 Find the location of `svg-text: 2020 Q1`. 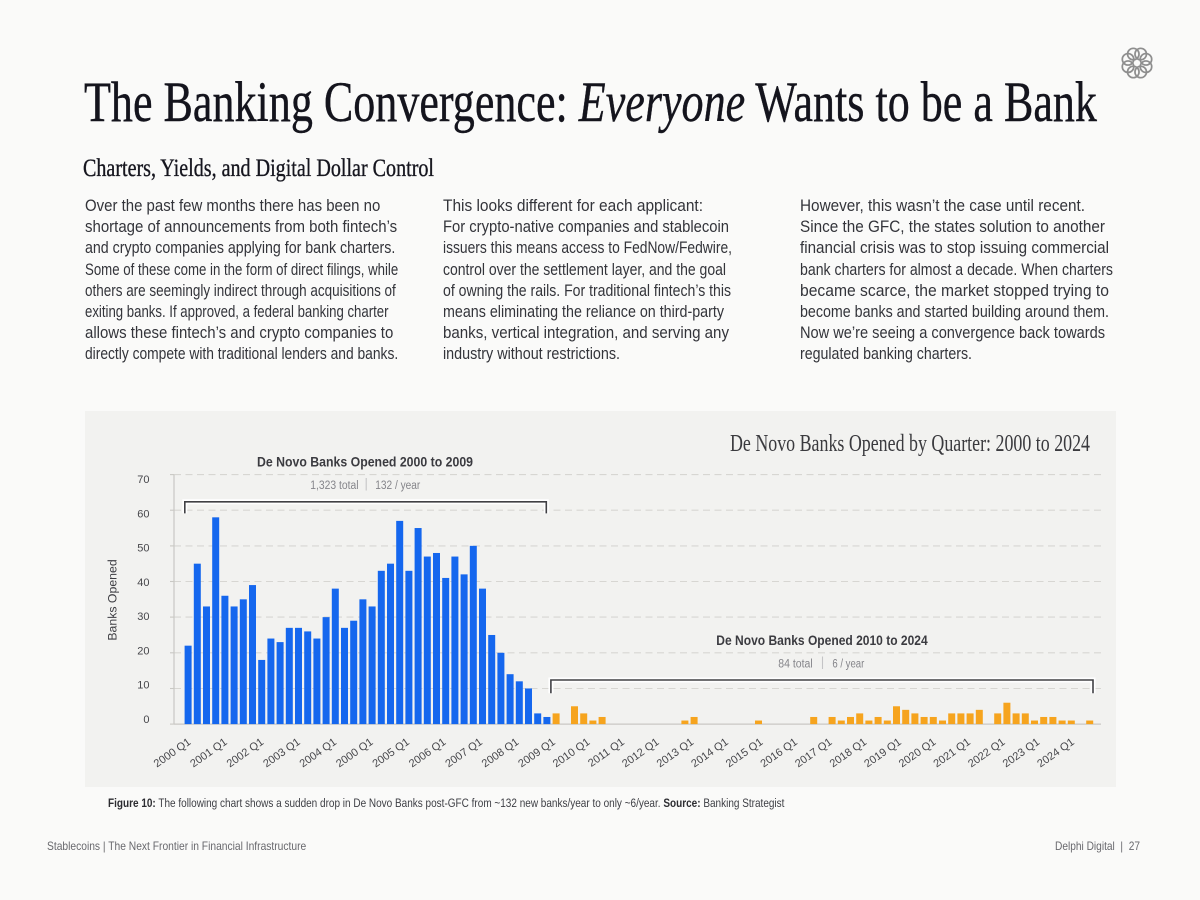

svg-text: 2020 Q1 is located at coordinates (917, 753).